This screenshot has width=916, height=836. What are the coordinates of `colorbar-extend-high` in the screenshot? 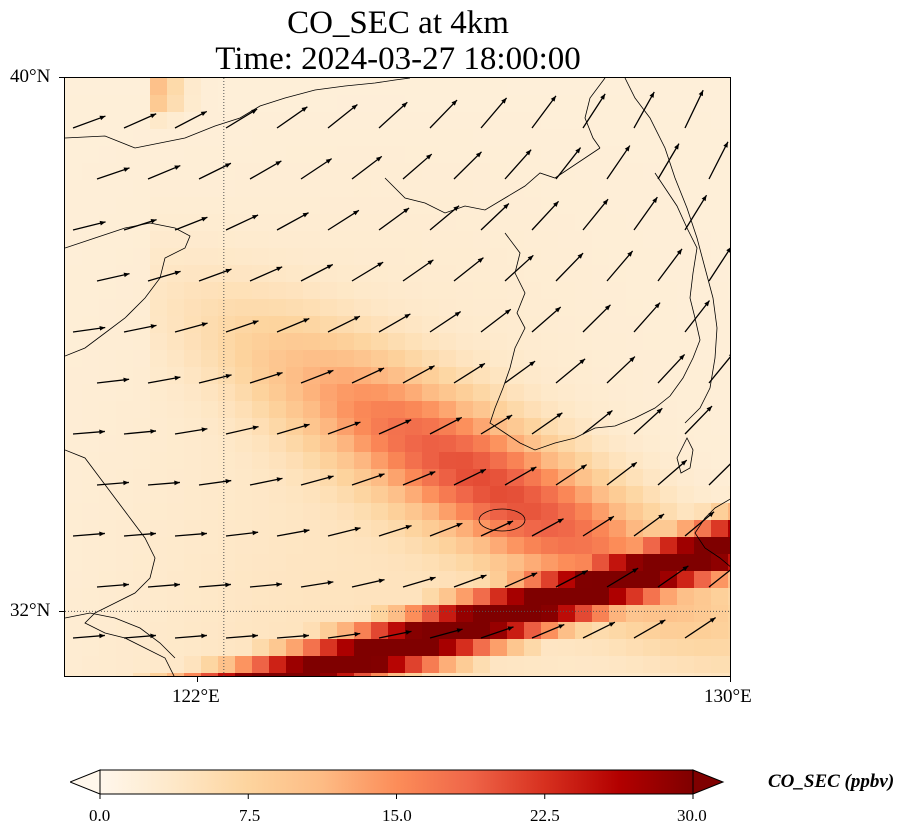 It's located at (708, 782).